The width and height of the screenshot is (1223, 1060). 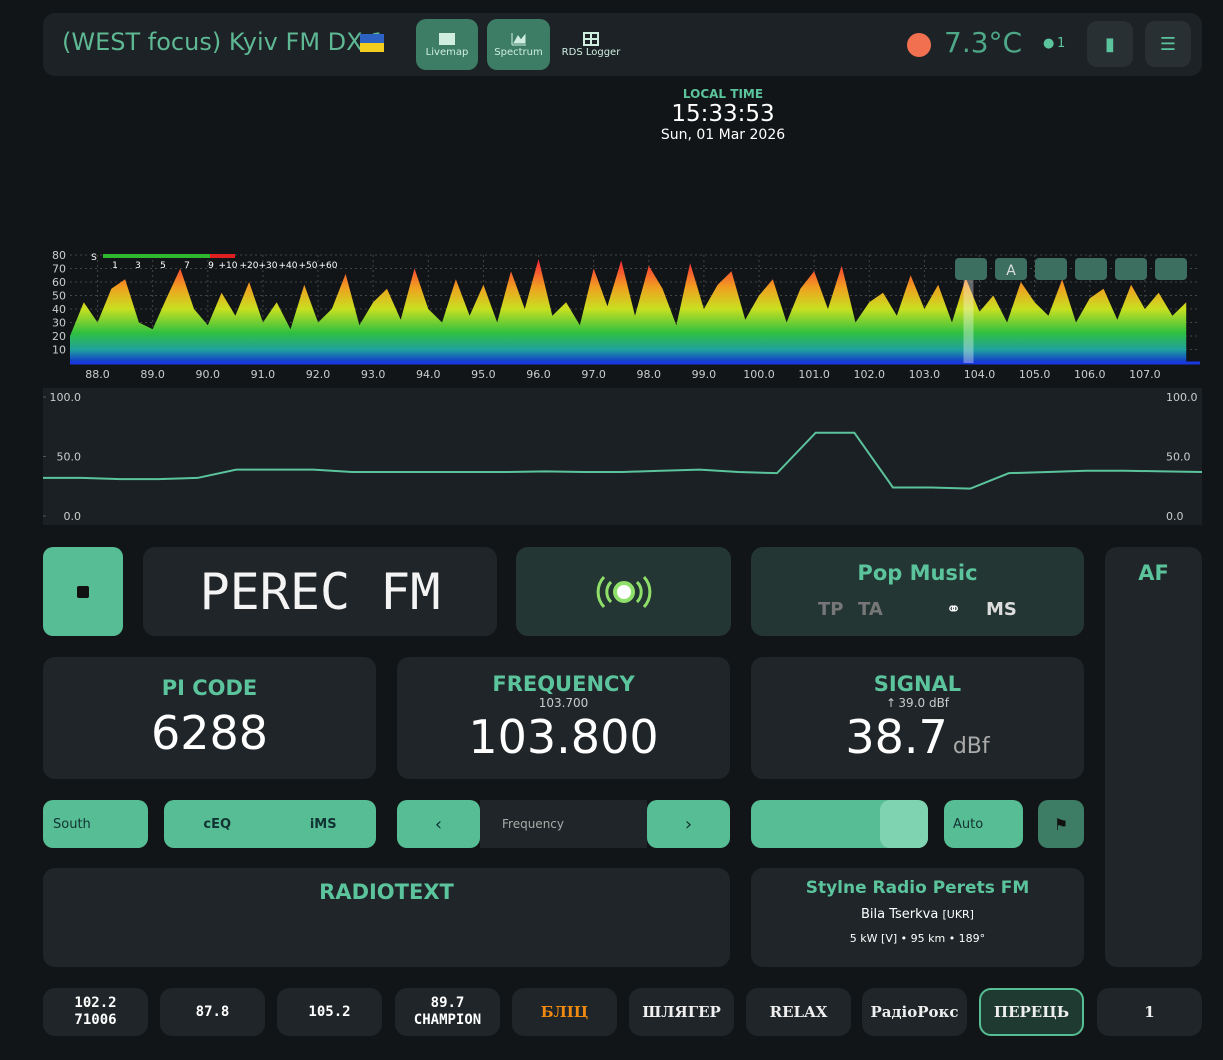 I want to click on x-tick-label: 96.0, so click(x=538, y=374).